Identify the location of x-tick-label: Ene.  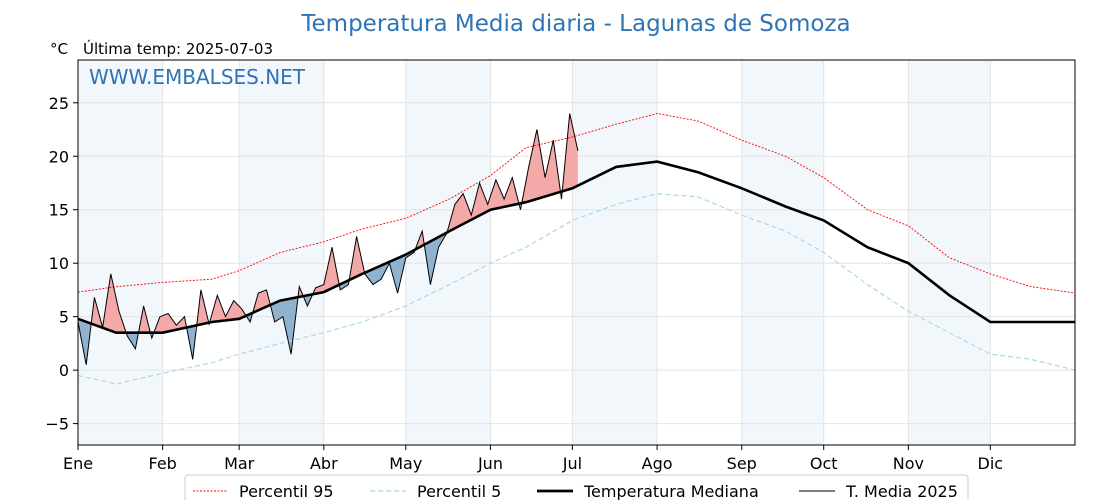
(78, 463).